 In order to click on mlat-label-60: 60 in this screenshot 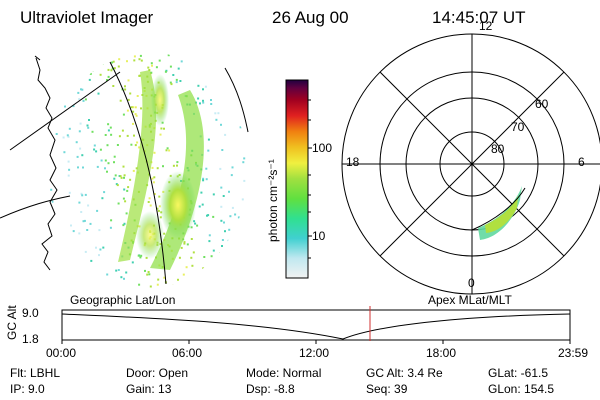, I will do `click(542, 104)`.